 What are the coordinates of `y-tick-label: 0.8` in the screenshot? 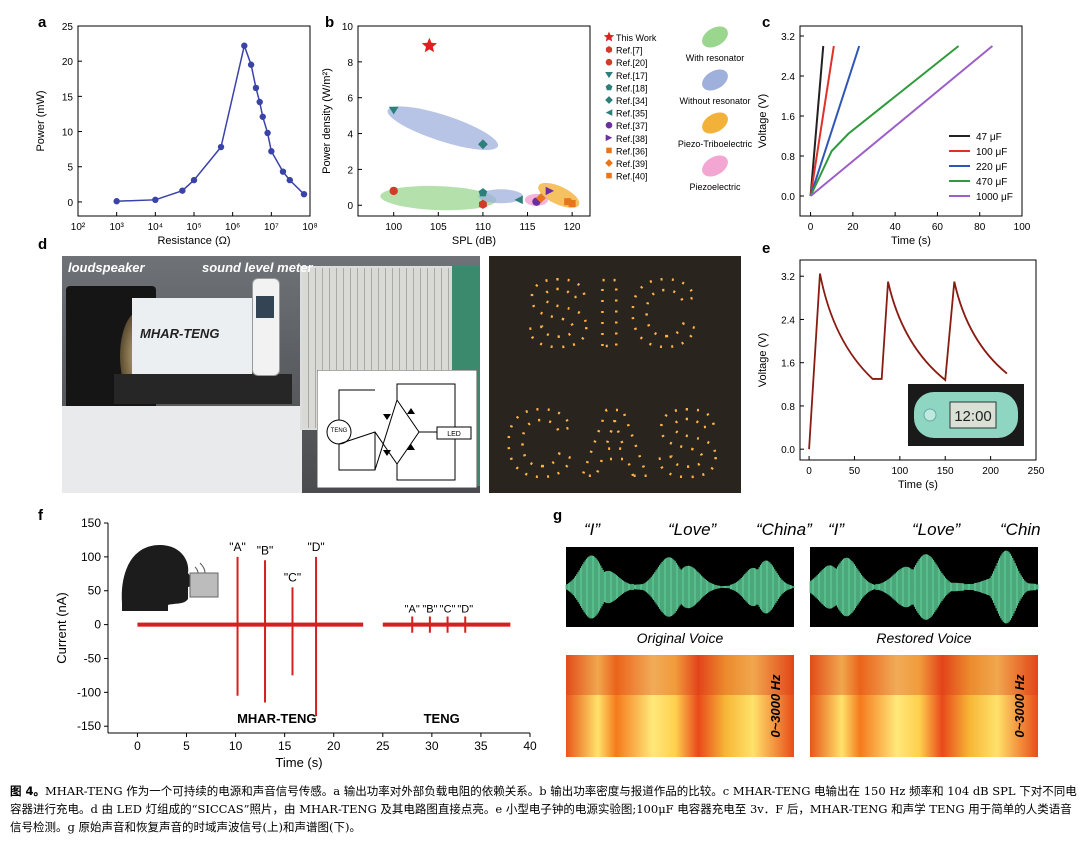 It's located at (788, 407).